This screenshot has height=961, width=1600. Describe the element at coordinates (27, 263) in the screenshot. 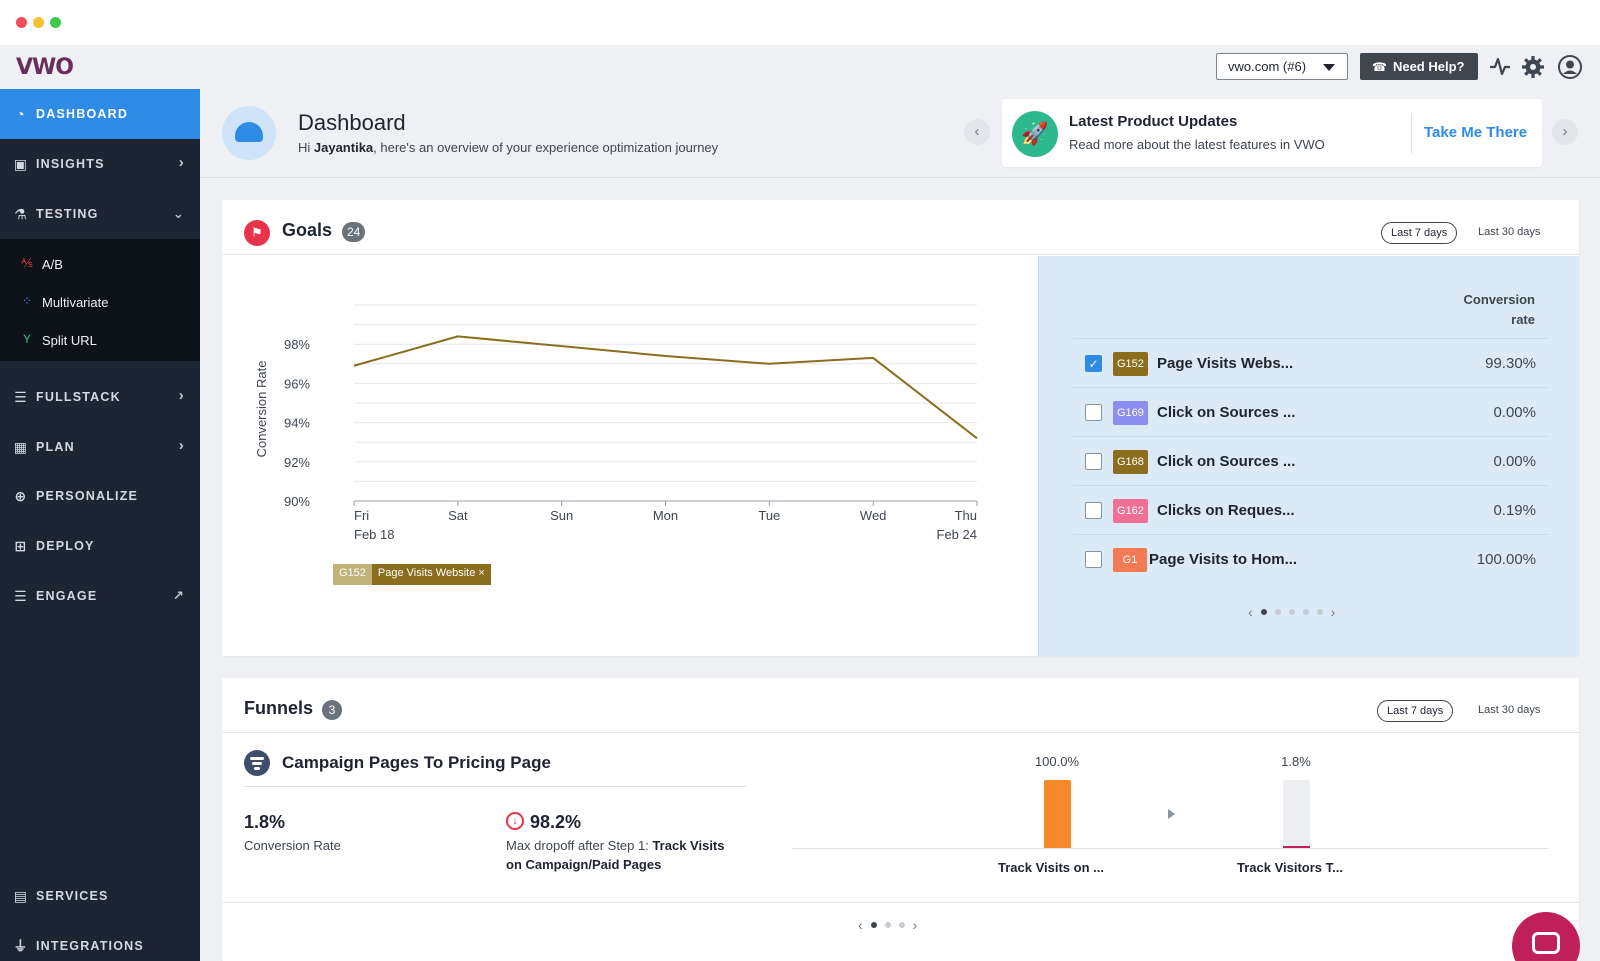

I see `ab-icon: ⅍` at that location.